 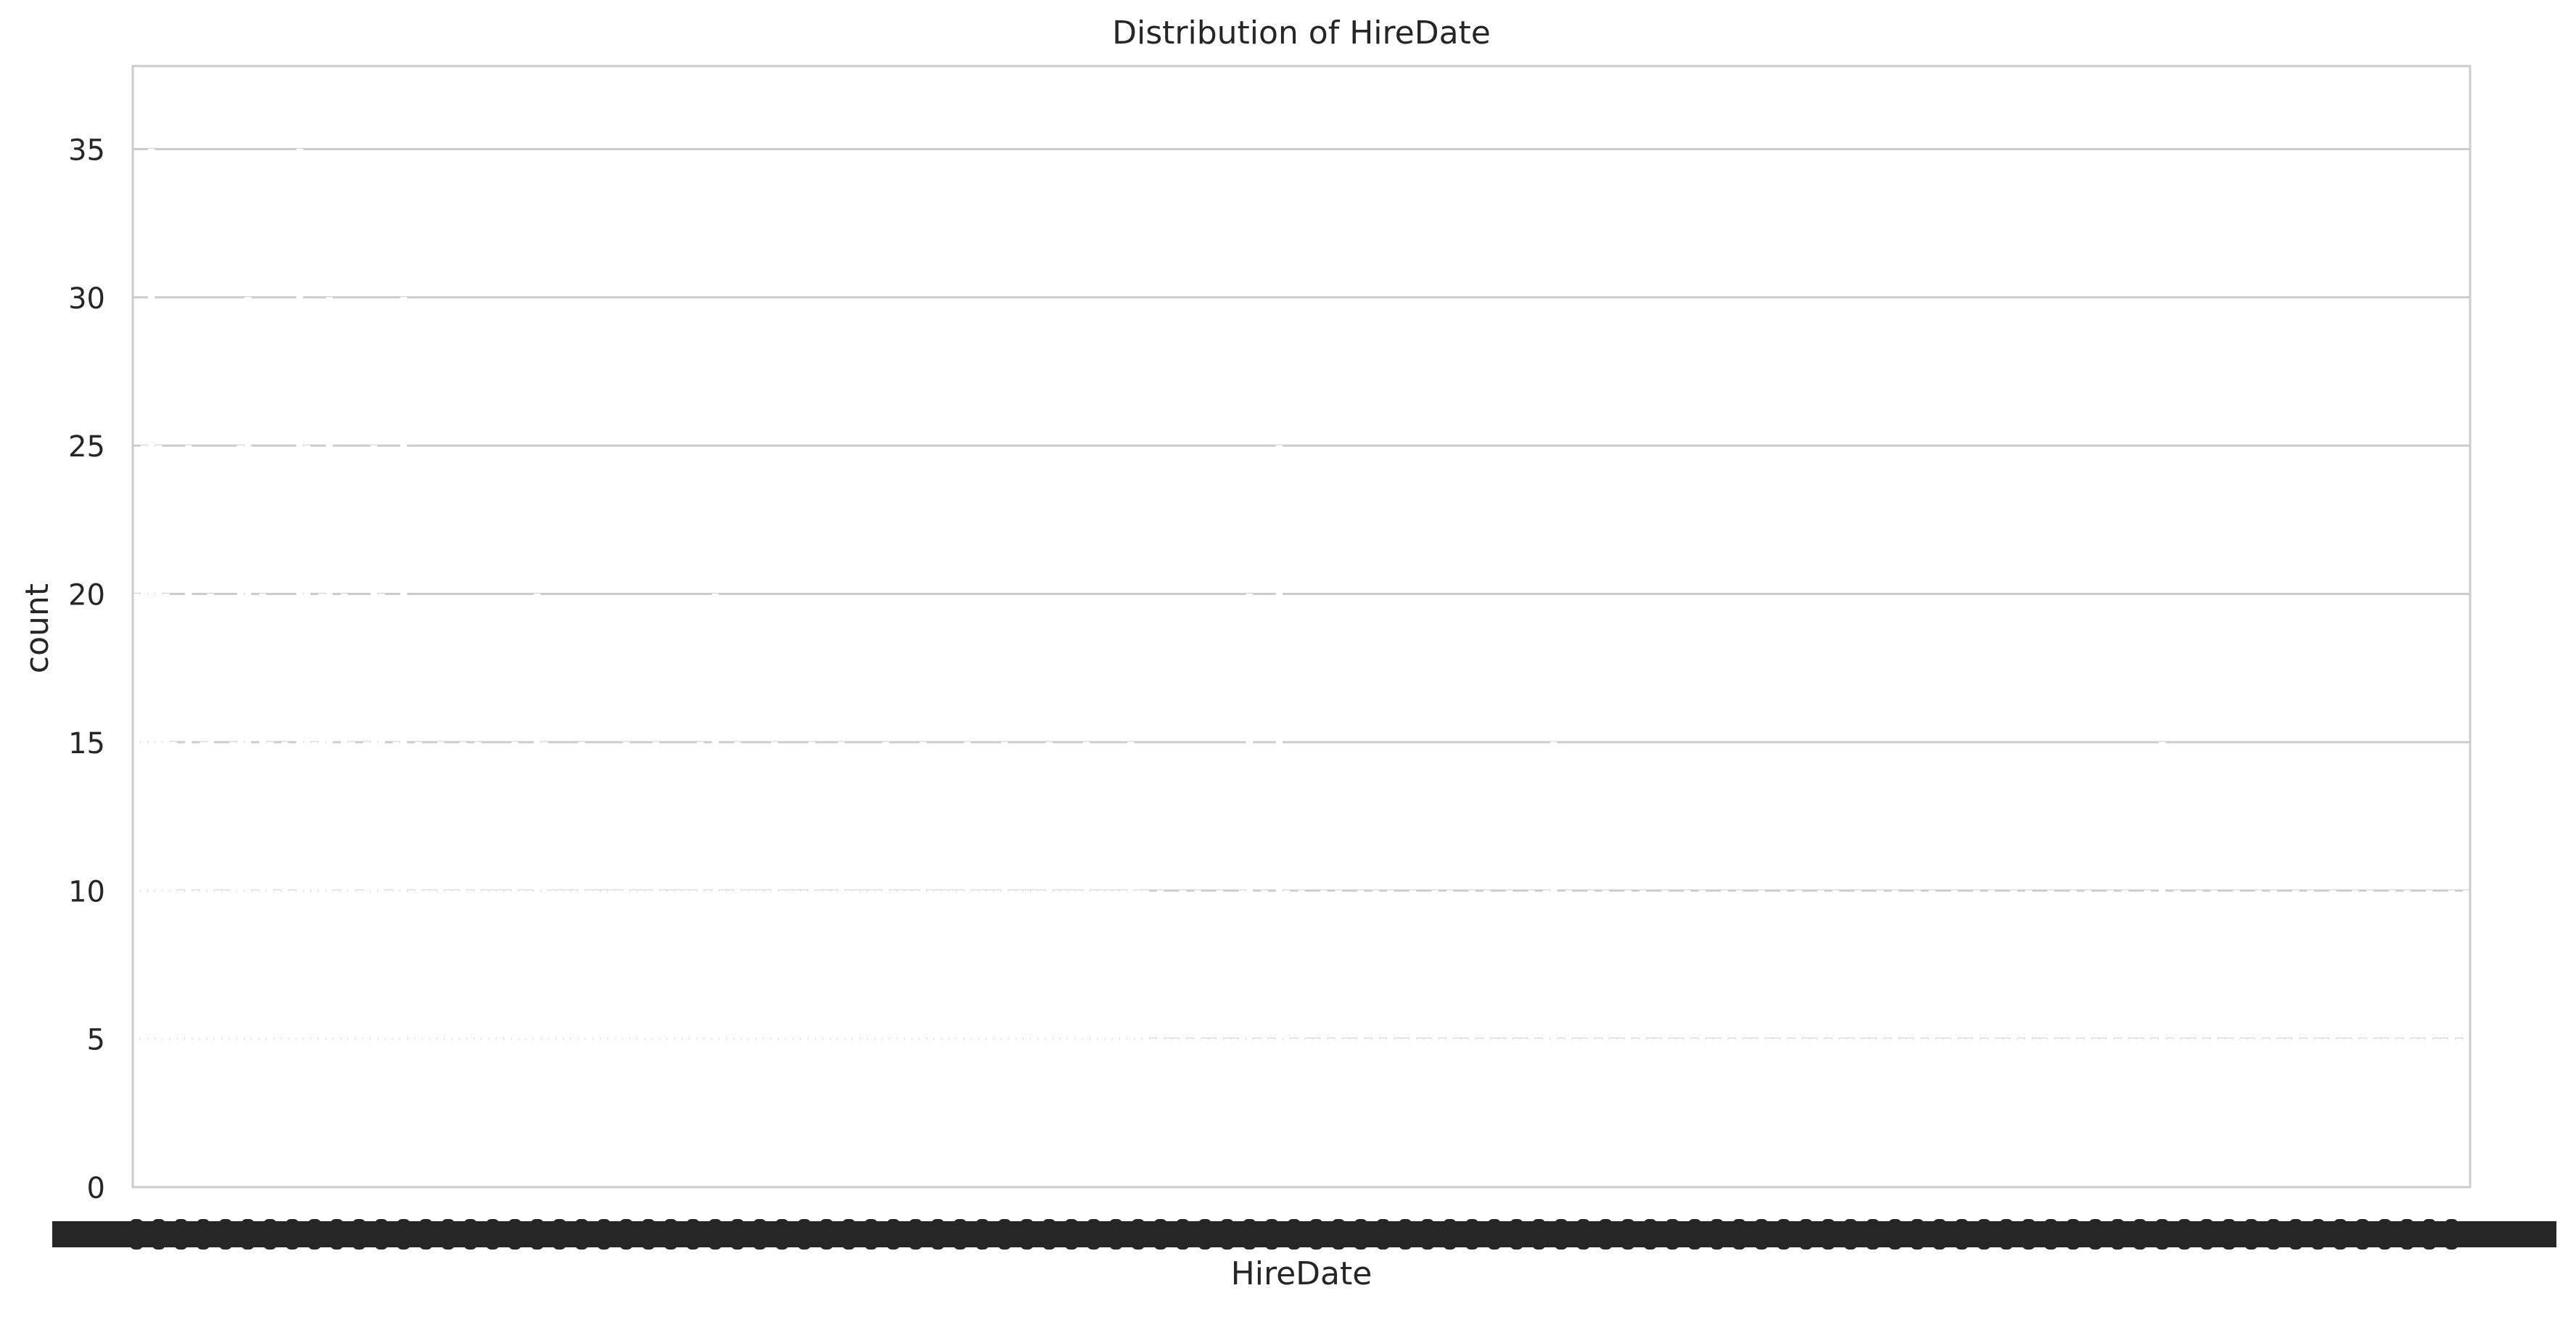 I want to click on y-tick-label-1: 5, so click(x=96, y=1040).